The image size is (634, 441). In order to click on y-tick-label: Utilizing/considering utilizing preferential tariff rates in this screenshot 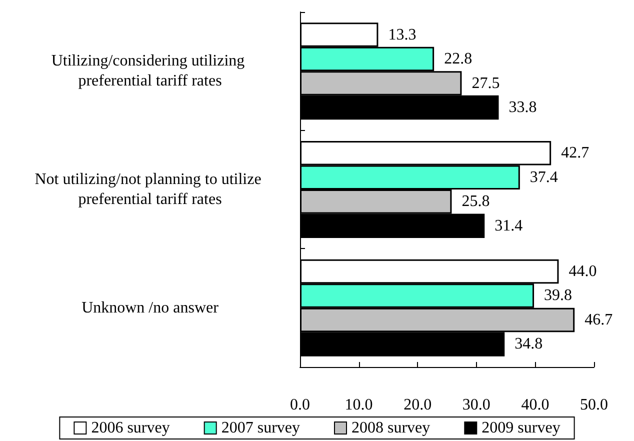, I will do `click(150, 71)`.